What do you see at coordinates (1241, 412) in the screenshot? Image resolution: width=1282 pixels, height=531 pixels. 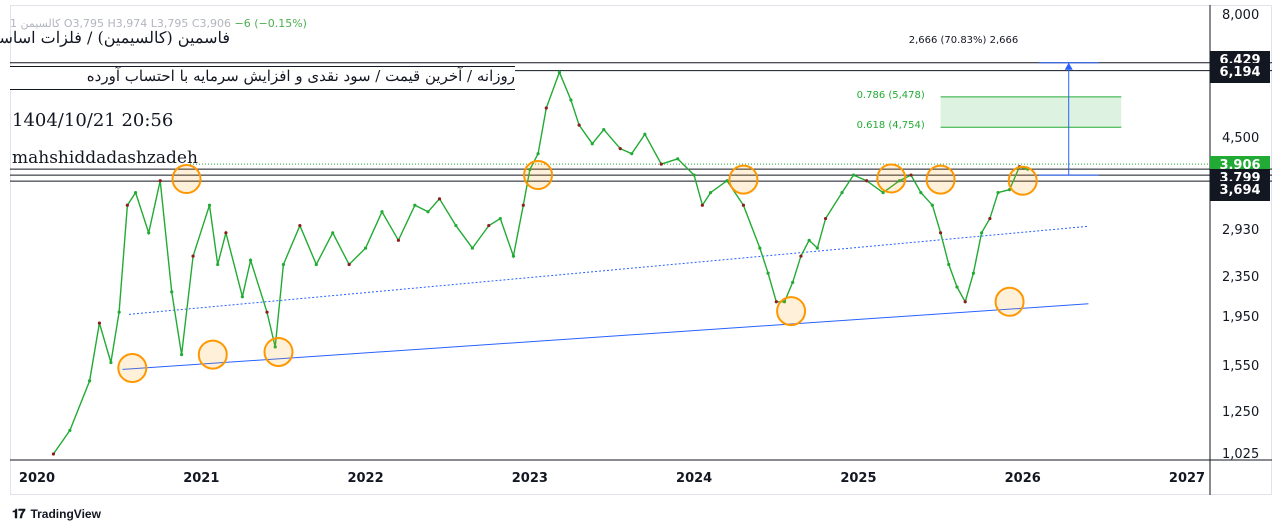 I see `y-tick-label: 1,250` at bounding box center [1241, 412].